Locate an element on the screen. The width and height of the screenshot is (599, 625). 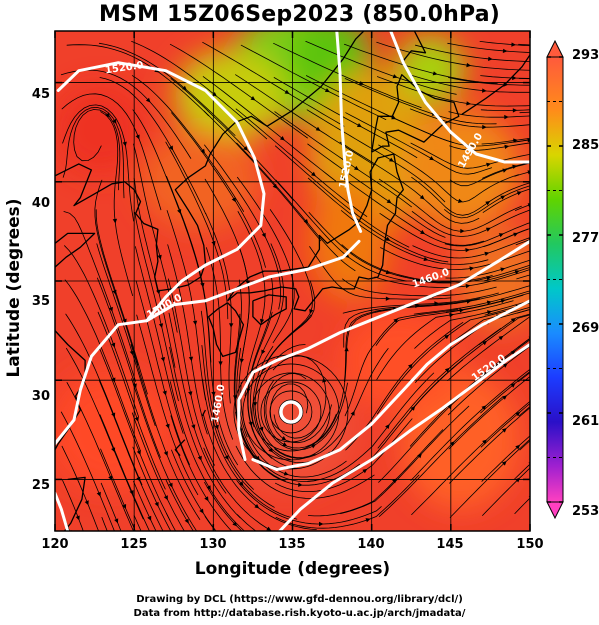
coastline is located at coordinates (180, 448).